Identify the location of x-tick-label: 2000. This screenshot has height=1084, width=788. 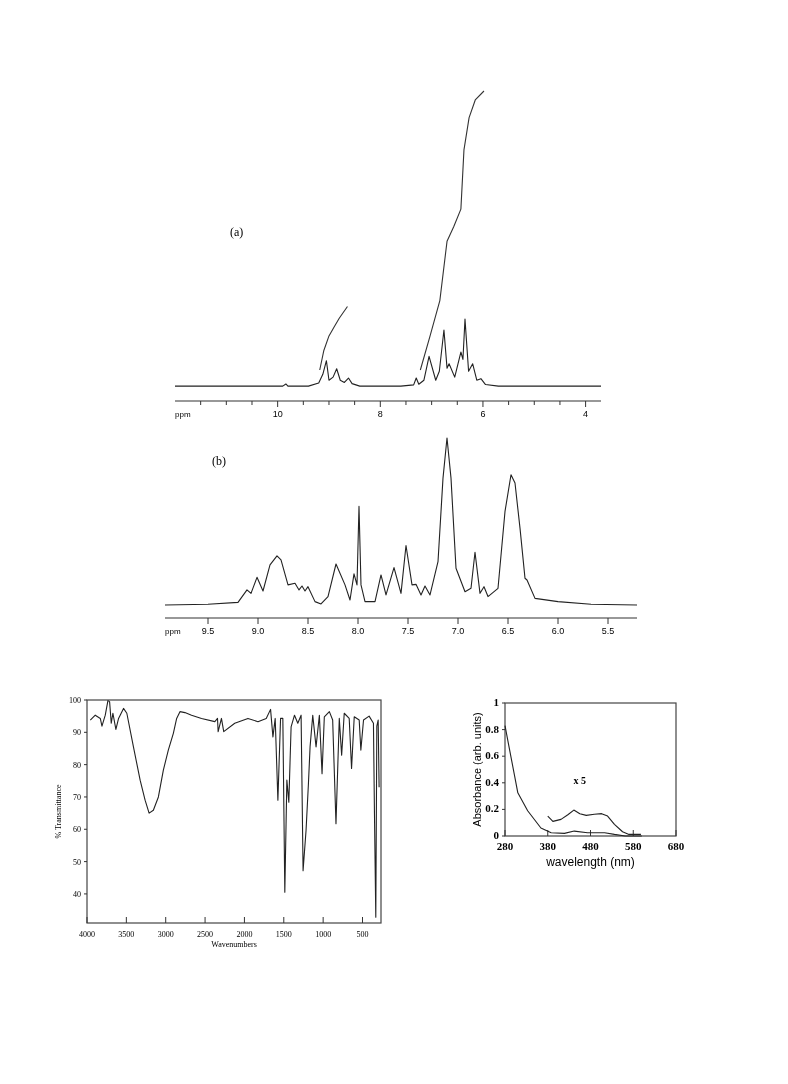
(244, 934).